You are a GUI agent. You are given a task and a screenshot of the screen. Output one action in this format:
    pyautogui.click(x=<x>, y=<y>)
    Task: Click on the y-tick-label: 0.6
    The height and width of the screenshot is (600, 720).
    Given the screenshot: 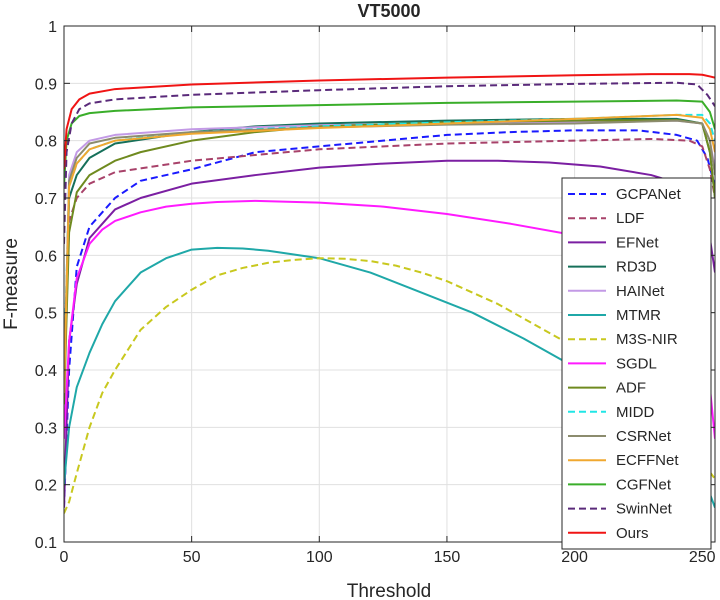 What is the action you would take?
    pyautogui.click(x=46, y=256)
    